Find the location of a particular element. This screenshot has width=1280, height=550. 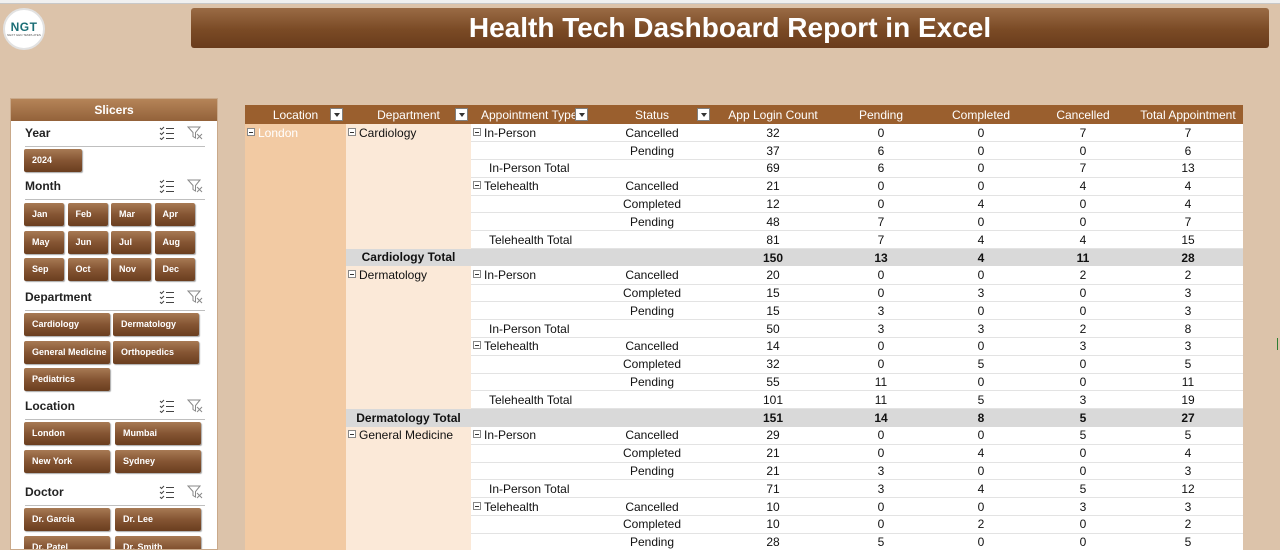

cell-total-appointment: 3 is located at coordinates (1188, 346).